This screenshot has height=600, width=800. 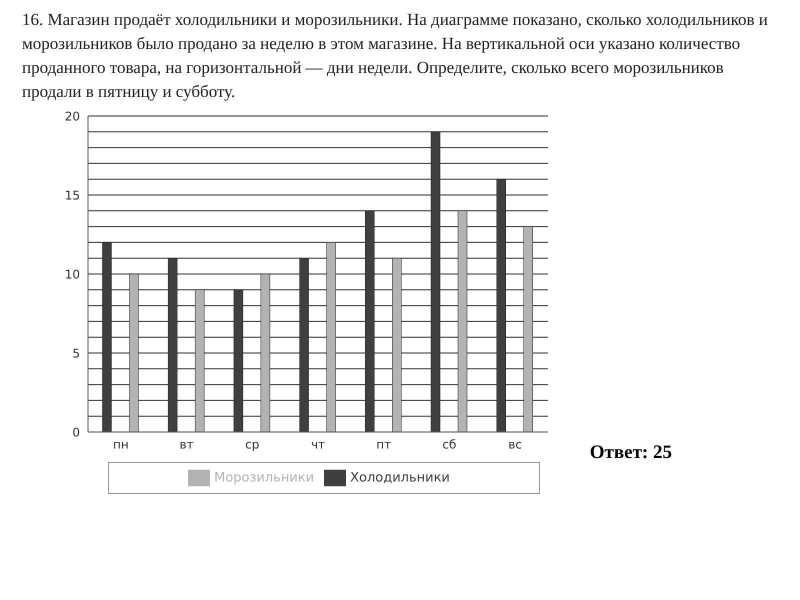 What do you see at coordinates (252, 445) in the screenshot?
I see `x-tick-label: ср` at bounding box center [252, 445].